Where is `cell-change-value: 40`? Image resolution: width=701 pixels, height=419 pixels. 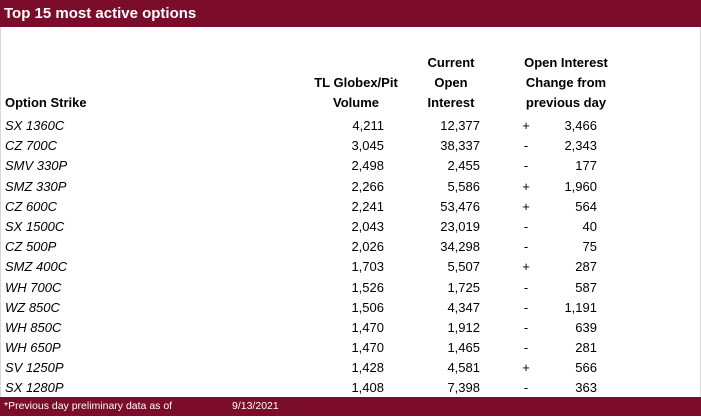
cell-change-value: 40 is located at coordinates (589, 226).